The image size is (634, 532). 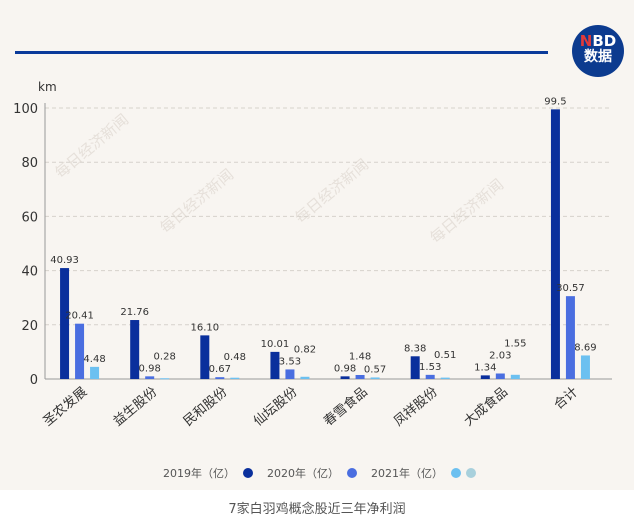 I want to click on header-rule, so click(x=281, y=52).